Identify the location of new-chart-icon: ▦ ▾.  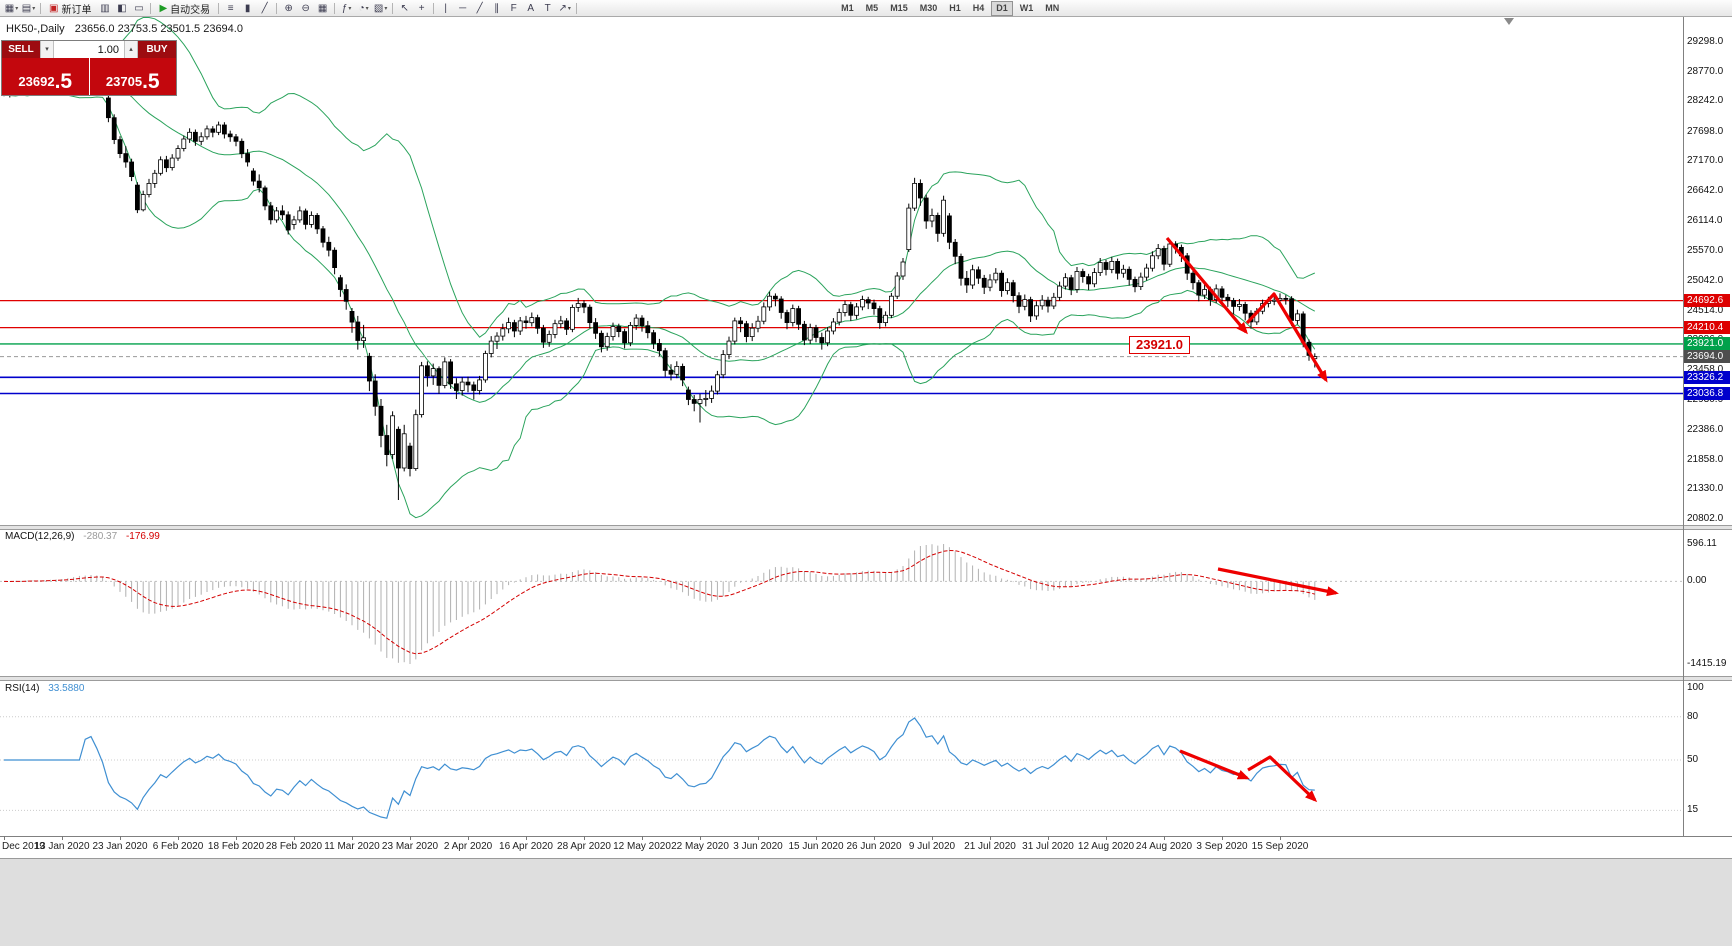
(11, 8).